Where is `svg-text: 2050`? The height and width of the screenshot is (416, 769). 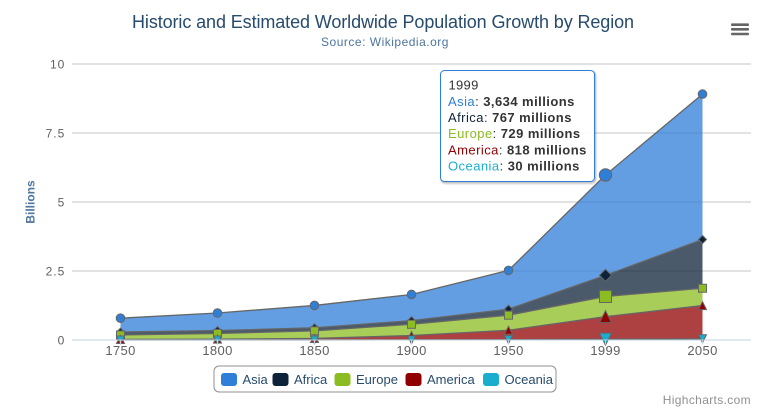 svg-text: 2050 is located at coordinates (702, 350).